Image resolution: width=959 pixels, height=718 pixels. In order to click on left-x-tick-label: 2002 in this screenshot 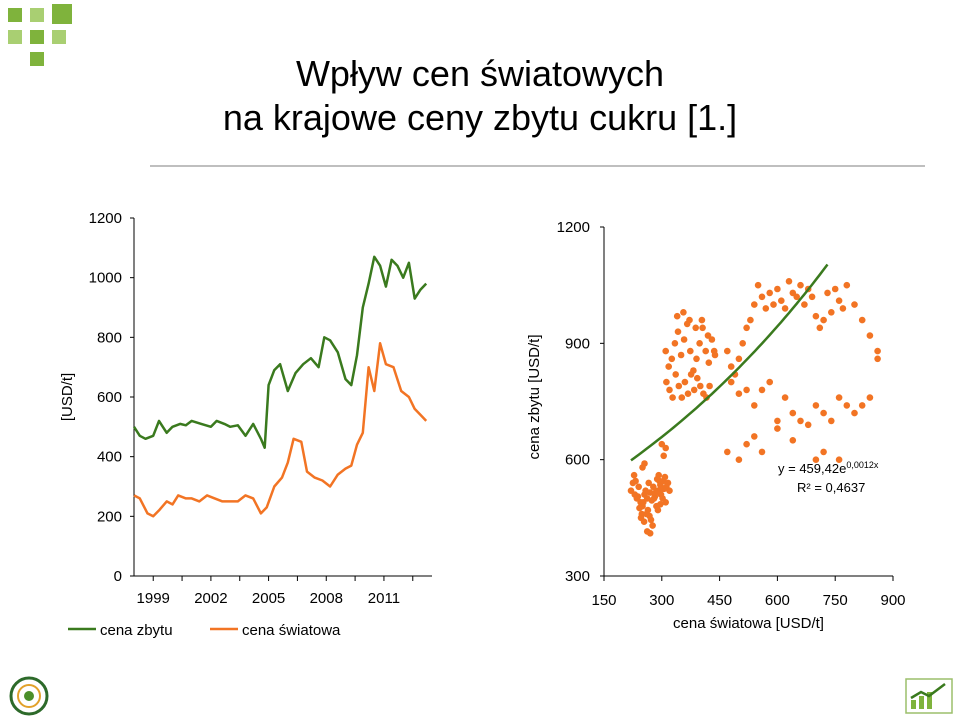, I will do `click(210, 598)`.